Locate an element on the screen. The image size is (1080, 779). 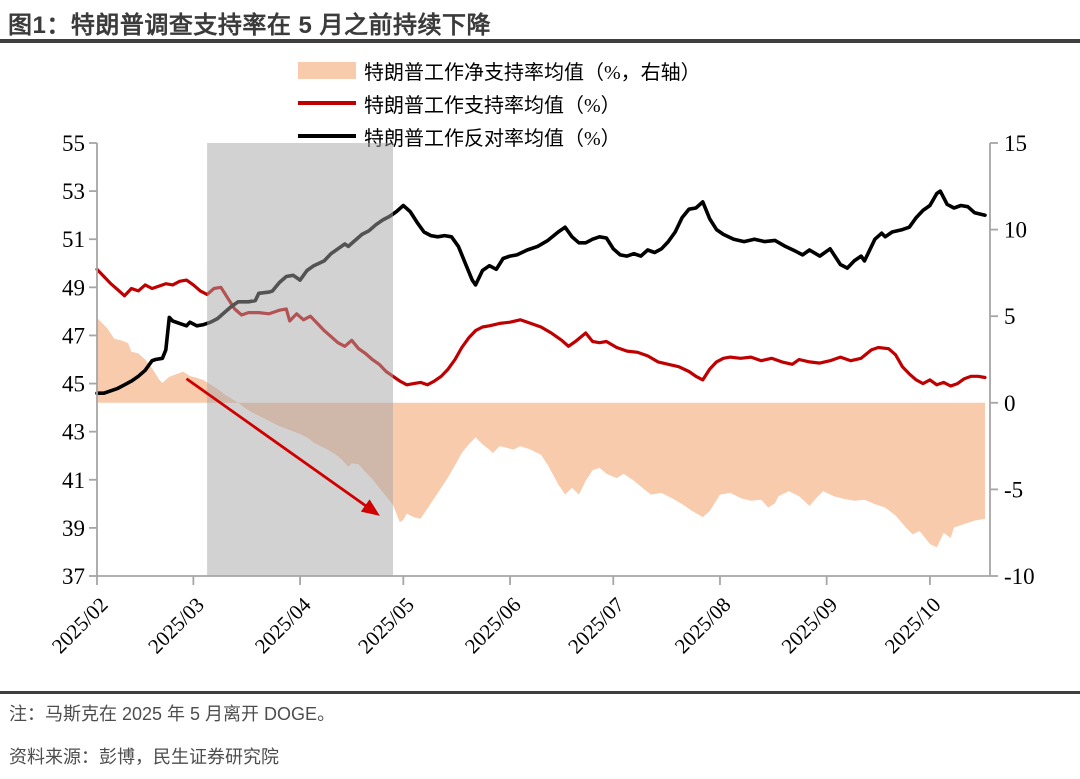
legend-label-approve: 特朗普工作支持率均值（%） is located at coordinates (492, 105).